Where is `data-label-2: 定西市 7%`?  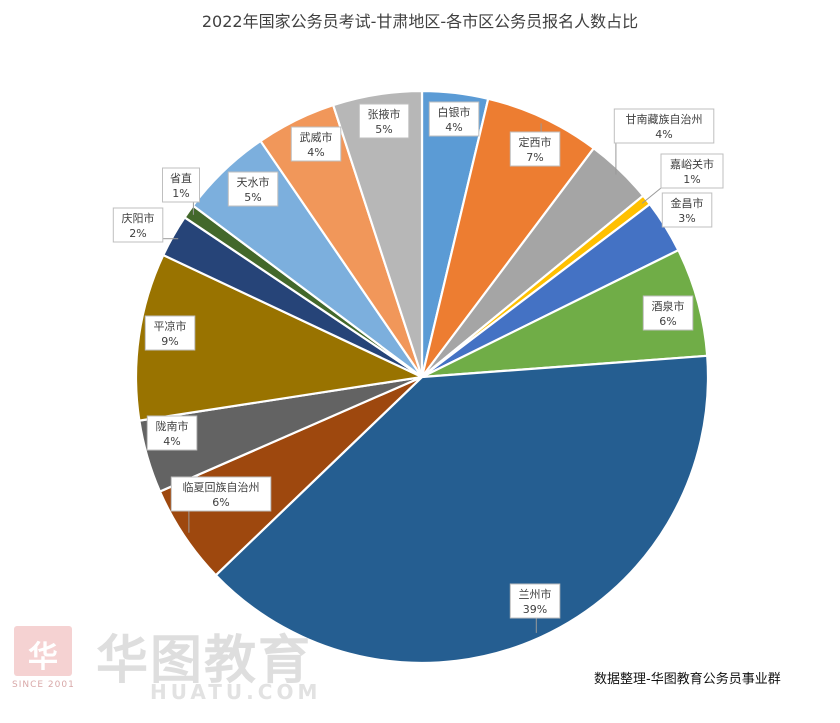
data-label-2: 定西市 7% is located at coordinates (535, 149).